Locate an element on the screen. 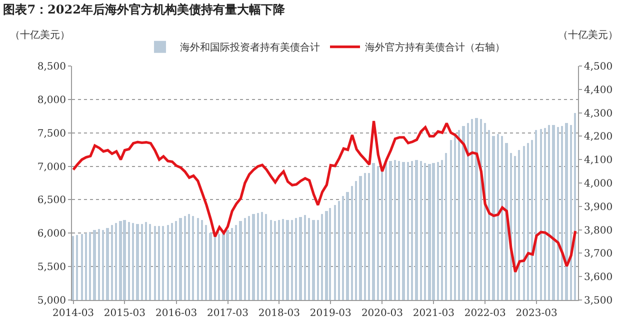 The width and height of the screenshot is (640, 330). y2-tick-label: 4,200 is located at coordinates (598, 137).